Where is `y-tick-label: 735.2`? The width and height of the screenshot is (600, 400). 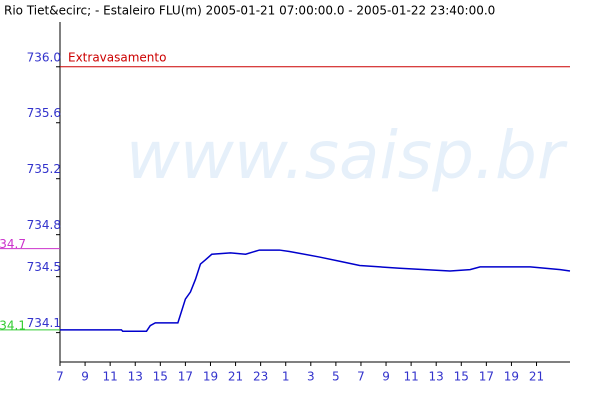 y-tick-label: 735.2 is located at coordinates (44, 169).